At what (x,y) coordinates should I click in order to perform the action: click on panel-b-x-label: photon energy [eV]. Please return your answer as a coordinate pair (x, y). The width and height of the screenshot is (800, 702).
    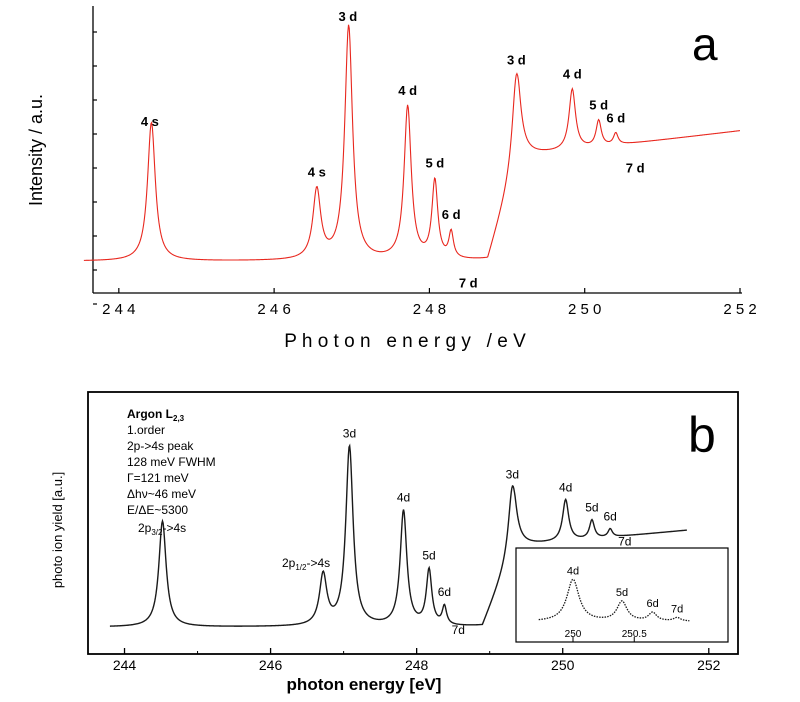
    Looking at the image, I should click on (364, 684).